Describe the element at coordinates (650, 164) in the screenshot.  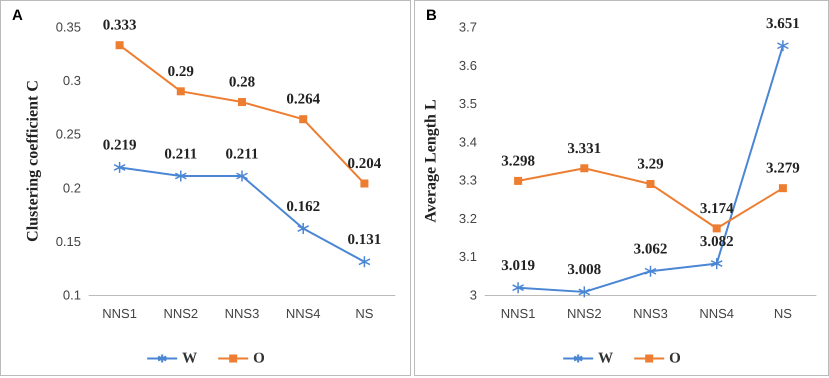
I see `data-label: 3.29` at that location.